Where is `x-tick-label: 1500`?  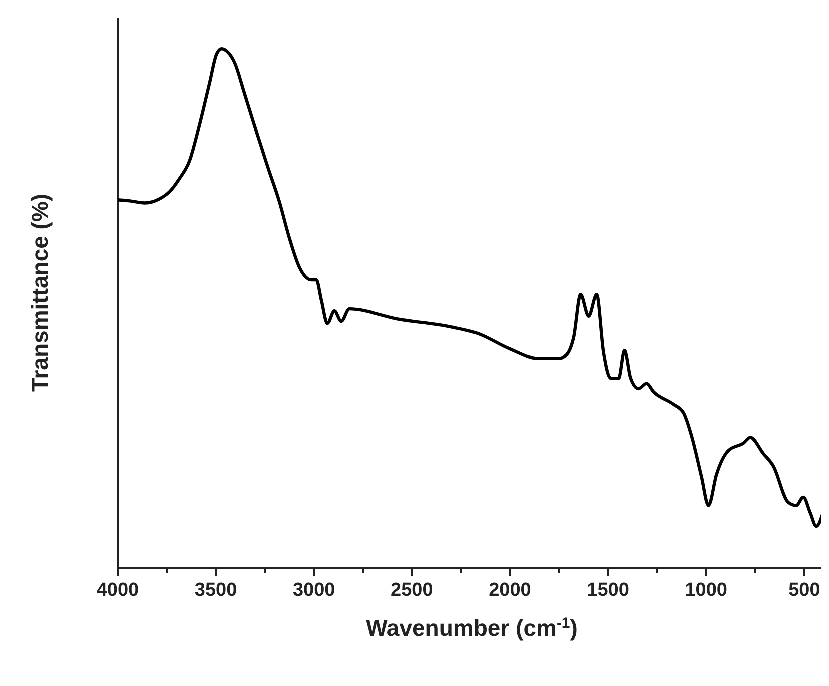 x-tick-label: 1500 is located at coordinates (608, 590).